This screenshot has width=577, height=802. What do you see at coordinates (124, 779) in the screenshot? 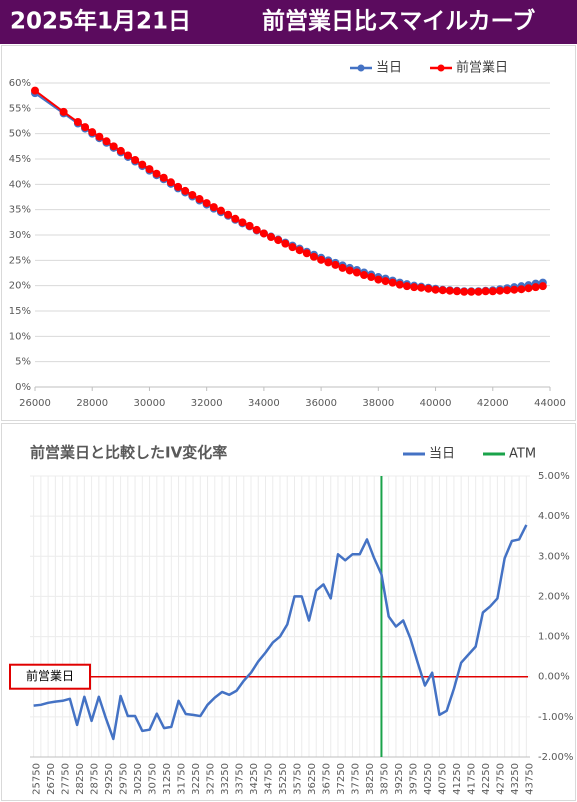
I see `x-tick-label: 29750` at bounding box center [124, 779].